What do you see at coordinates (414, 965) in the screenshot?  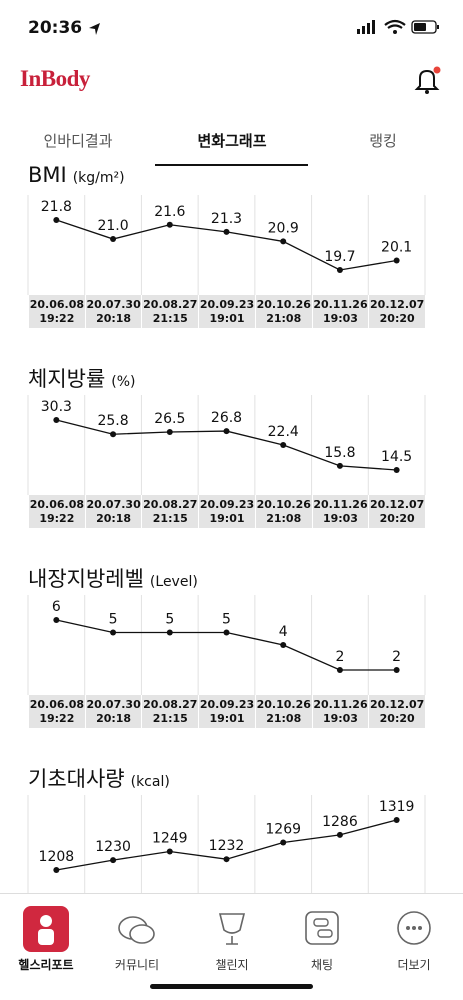 I see `nav-label: 더보기` at bounding box center [414, 965].